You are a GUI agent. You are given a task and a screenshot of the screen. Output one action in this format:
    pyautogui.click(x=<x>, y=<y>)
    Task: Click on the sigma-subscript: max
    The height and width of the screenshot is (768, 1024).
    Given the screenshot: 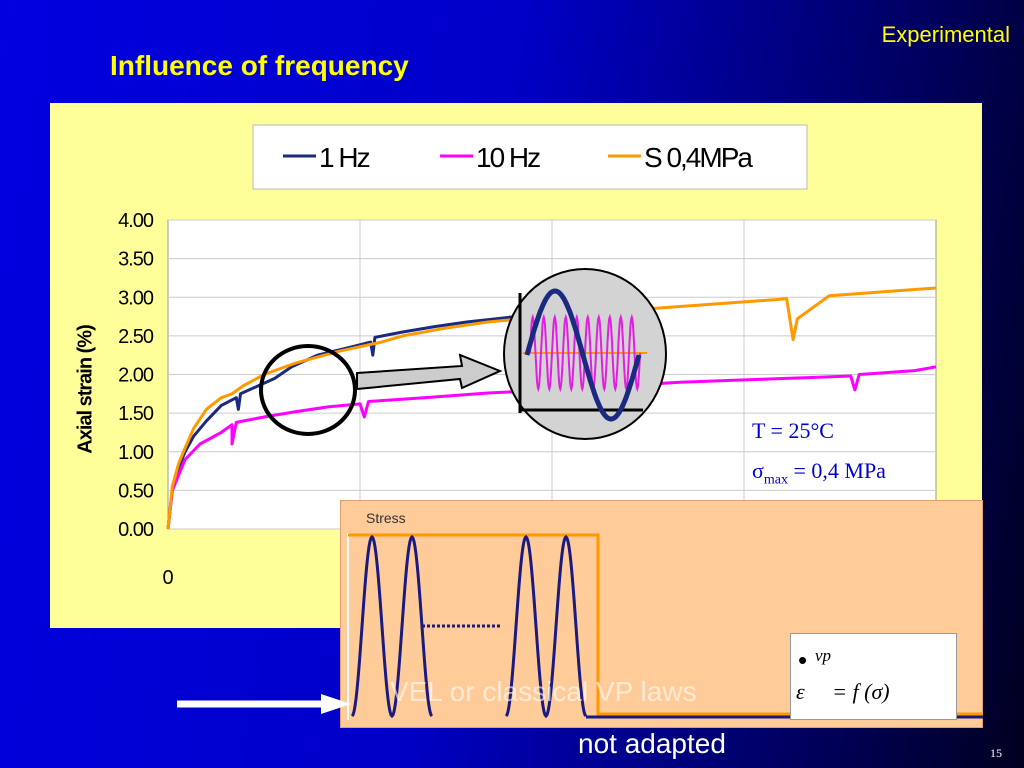 What is the action you would take?
    pyautogui.click(x=775, y=480)
    